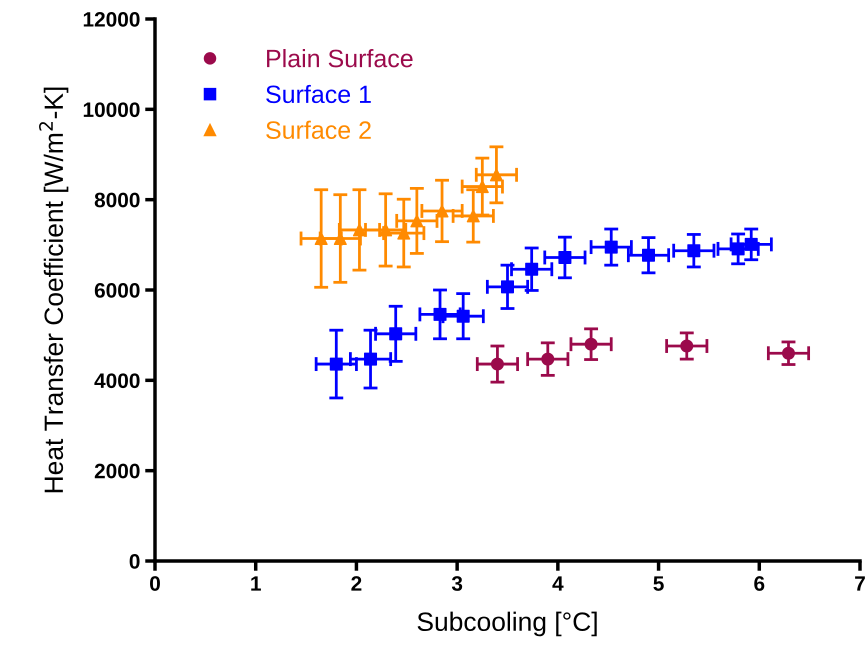 Image resolution: width=867 pixels, height=661 pixels. What do you see at coordinates (53, 290) in the screenshot?
I see `y-axis-title: Heat Transfer Coefficient [W/m$^{2}$-K]` at bounding box center [53, 290].